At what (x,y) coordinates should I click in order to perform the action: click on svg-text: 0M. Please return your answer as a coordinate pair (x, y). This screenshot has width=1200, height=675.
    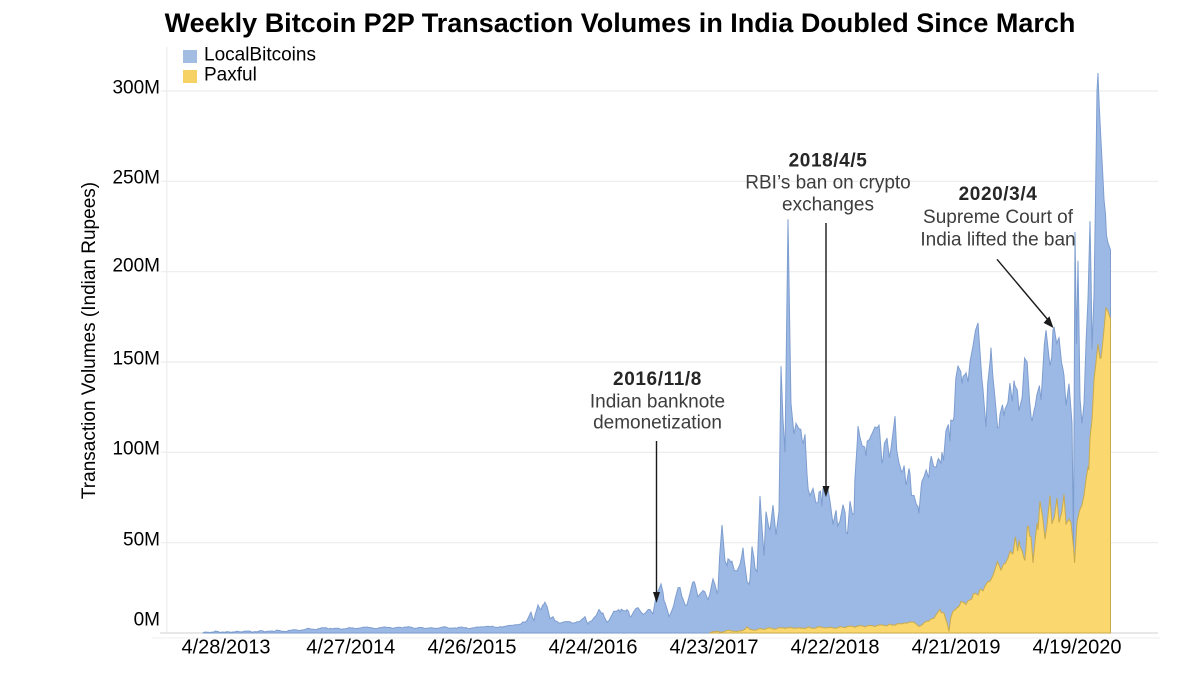
    Looking at the image, I should click on (147, 620).